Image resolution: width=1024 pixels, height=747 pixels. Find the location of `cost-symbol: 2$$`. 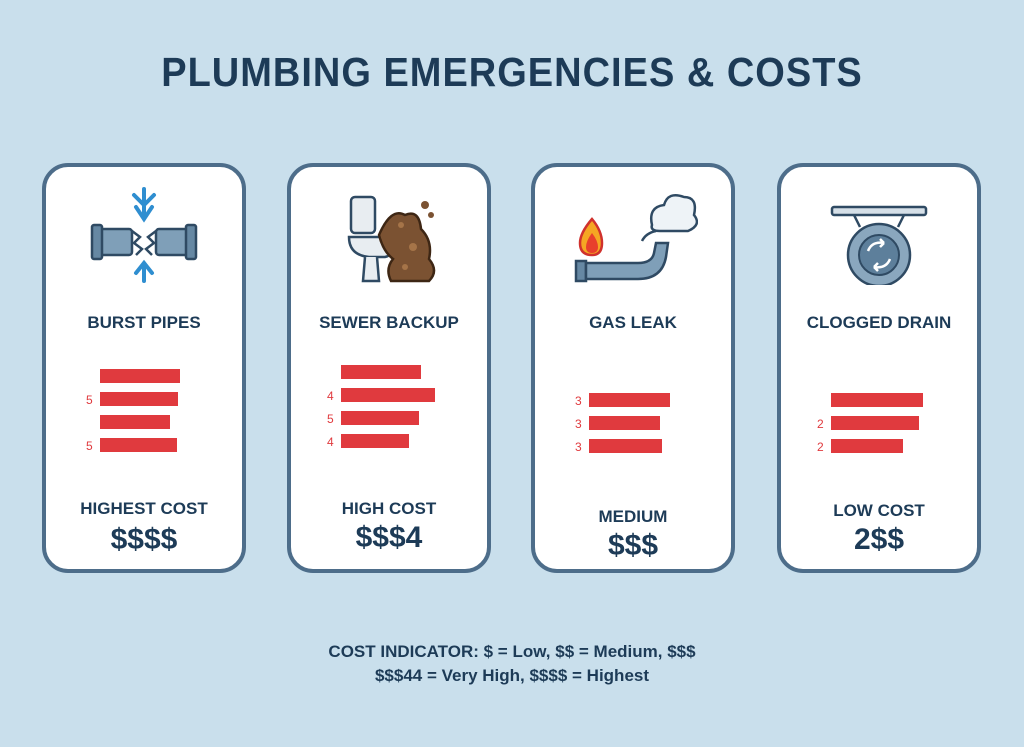

cost-symbol: 2$$ is located at coordinates (879, 539).